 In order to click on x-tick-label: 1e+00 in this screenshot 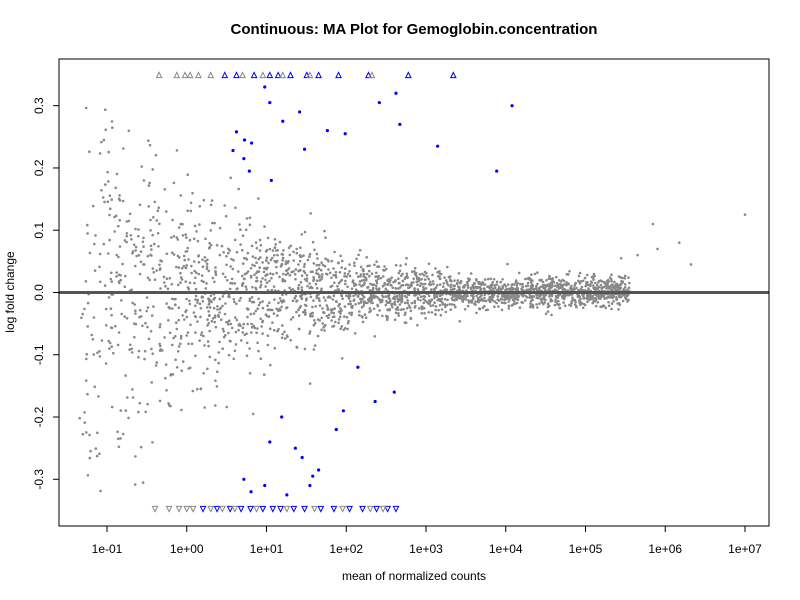, I will do `click(187, 549)`.